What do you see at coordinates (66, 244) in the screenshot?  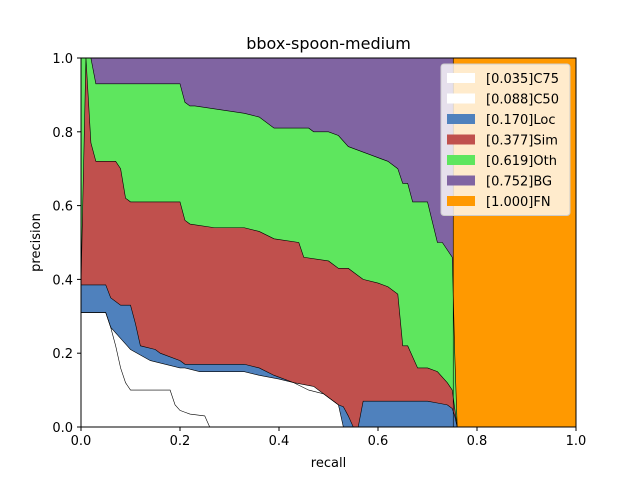 I see `y-axis-ticks: 0.0 0.2 0.4 0.6 0.8 1.0` at bounding box center [66, 244].